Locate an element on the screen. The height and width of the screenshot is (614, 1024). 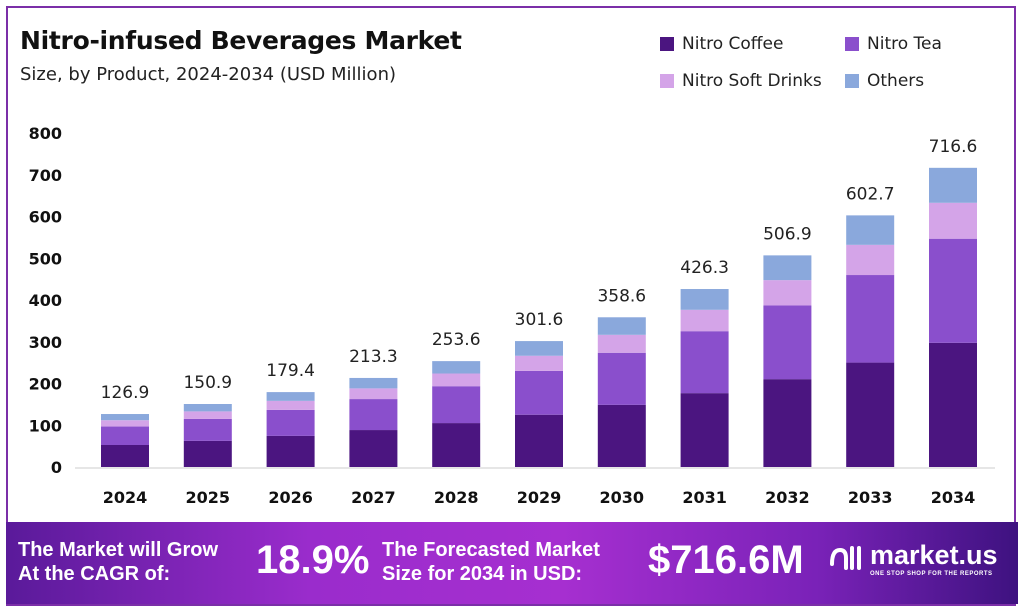
total-label: 179.4 is located at coordinates (290, 371).